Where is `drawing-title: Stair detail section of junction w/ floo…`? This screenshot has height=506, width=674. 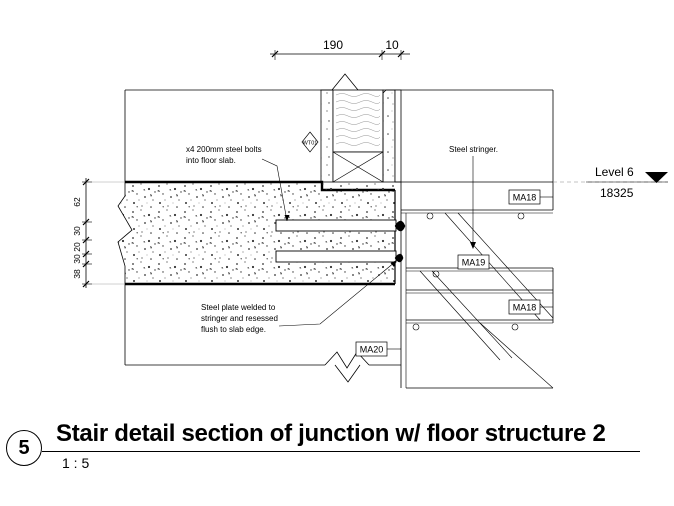 drawing-title: Stair detail section of junction w/ floo… is located at coordinates (331, 433).